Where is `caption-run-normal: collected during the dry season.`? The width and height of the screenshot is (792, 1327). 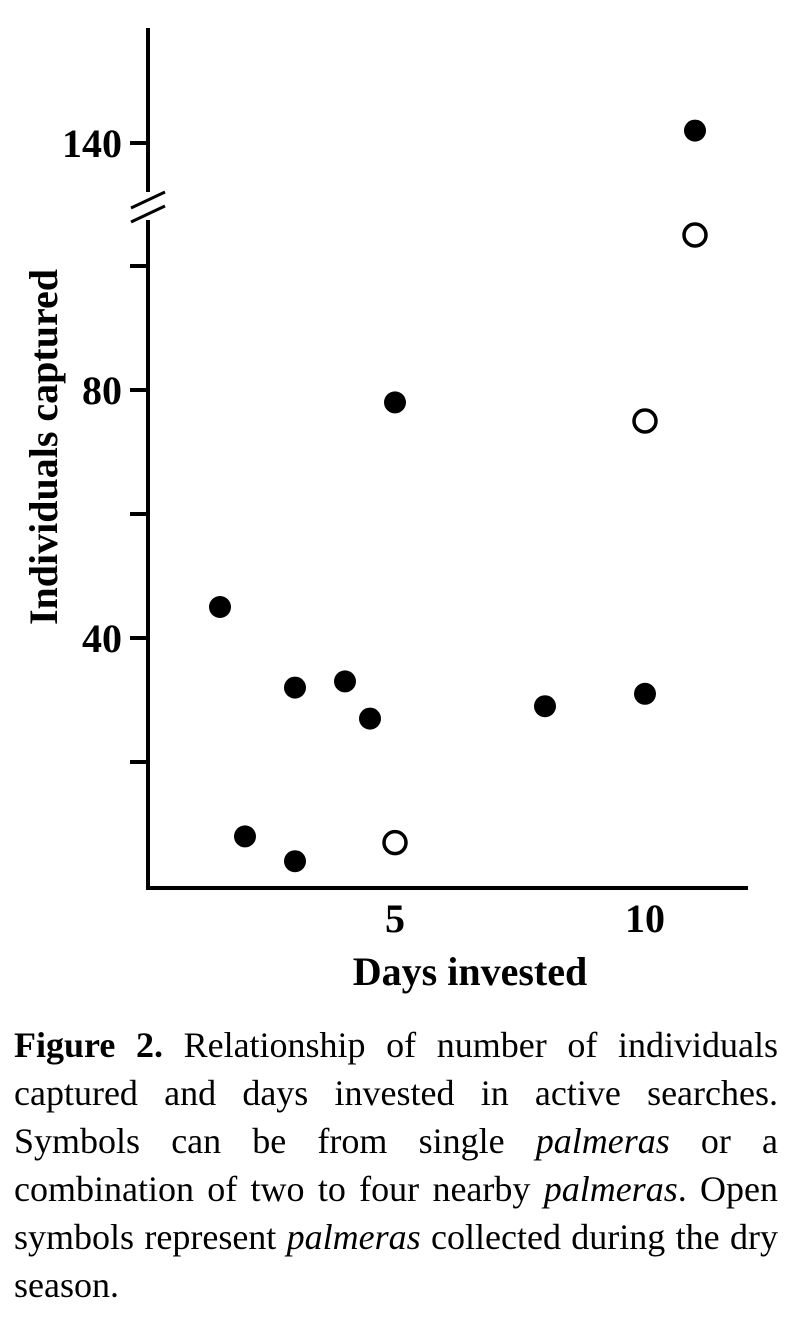
caption-run-normal: collected during the dry season. is located at coordinates (396, 1261).